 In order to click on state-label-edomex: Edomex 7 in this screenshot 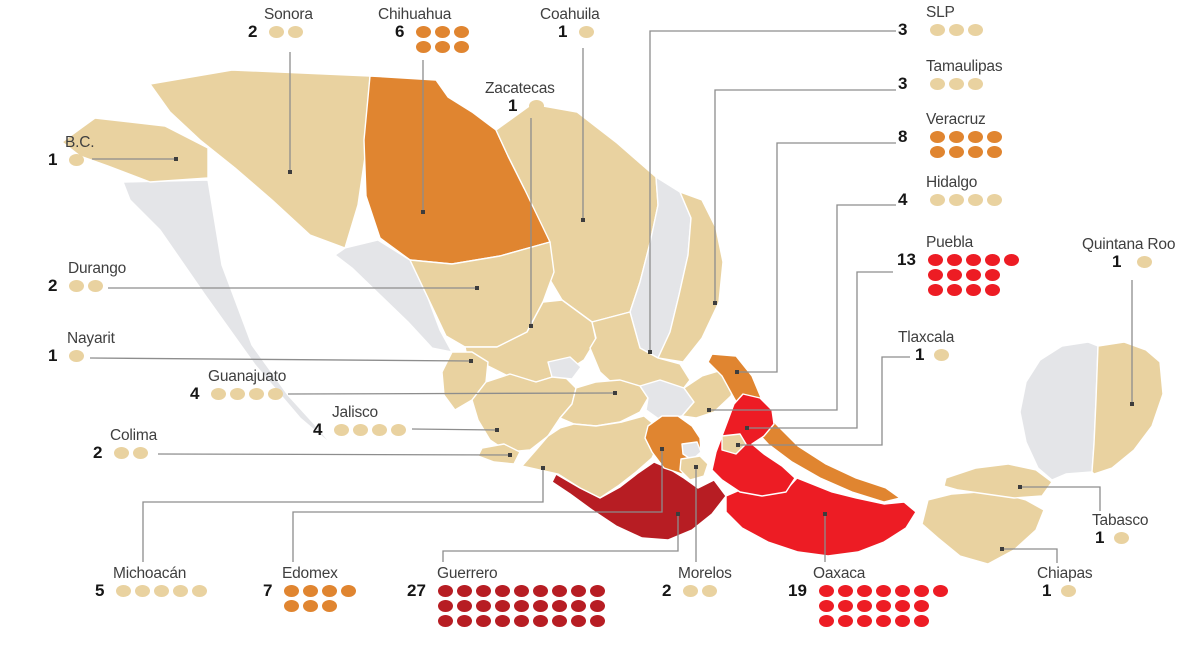, I will do `click(309, 589)`.